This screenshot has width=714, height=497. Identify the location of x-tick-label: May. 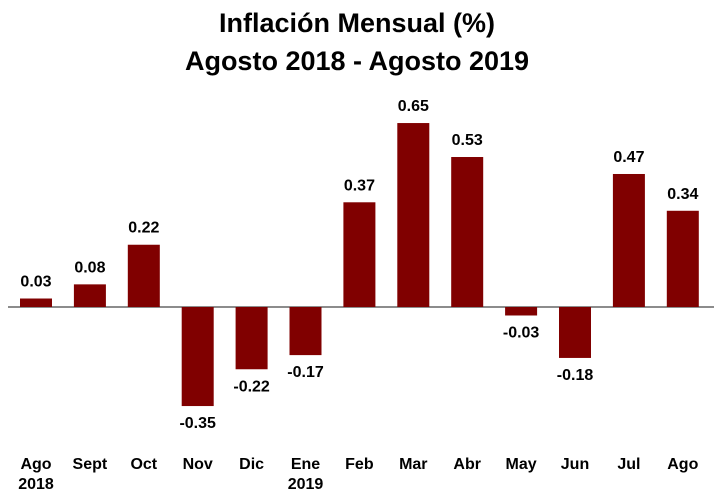
(521, 464).